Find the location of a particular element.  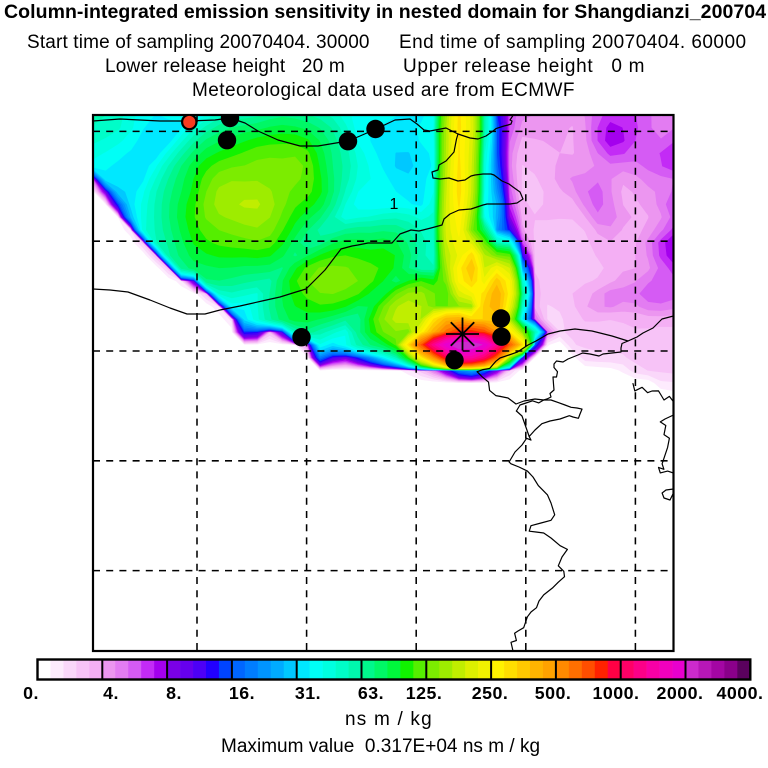

svg-text: 1 is located at coordinates (394, 204).